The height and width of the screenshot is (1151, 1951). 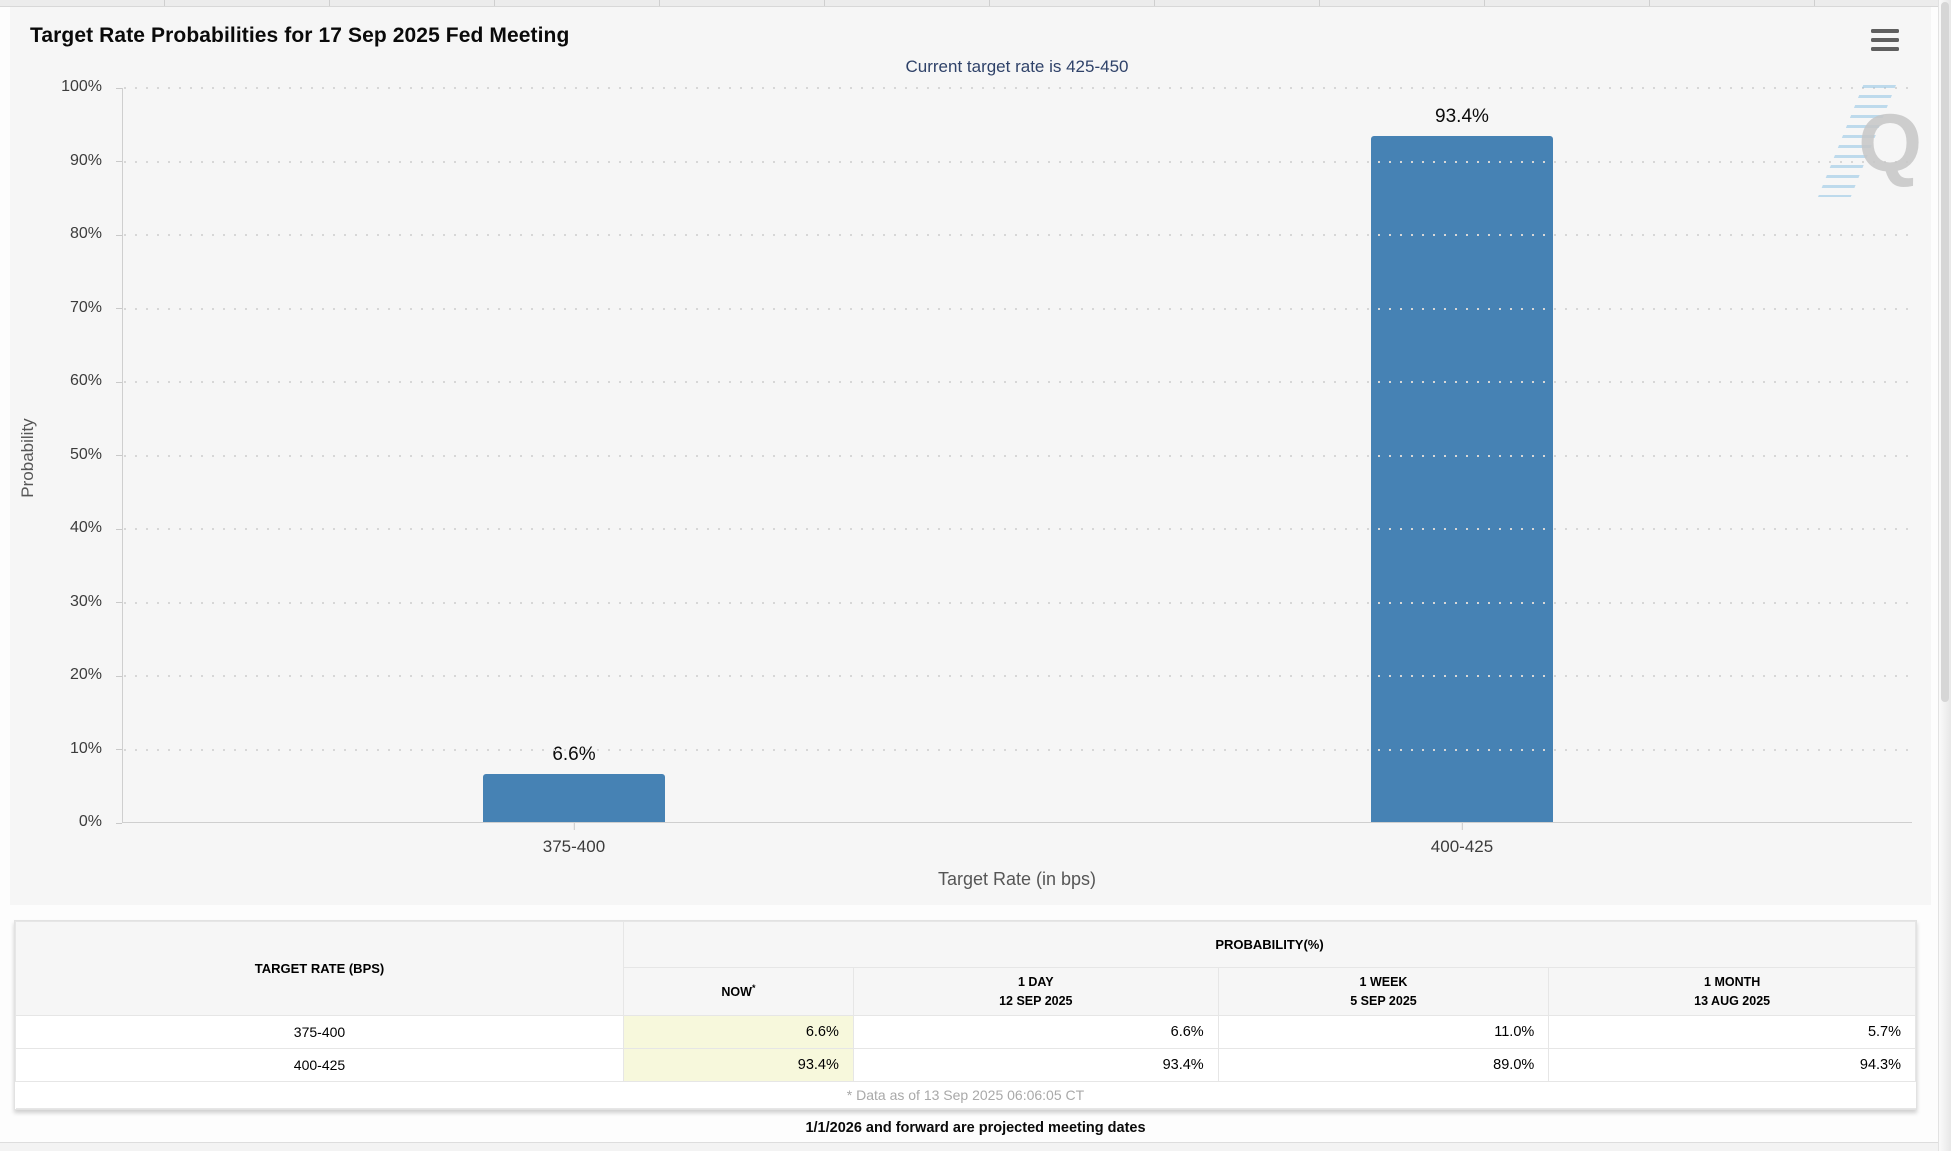 I want to click on col-header-line2: 13 AUG 2025, so click(x=1732, y=1000).